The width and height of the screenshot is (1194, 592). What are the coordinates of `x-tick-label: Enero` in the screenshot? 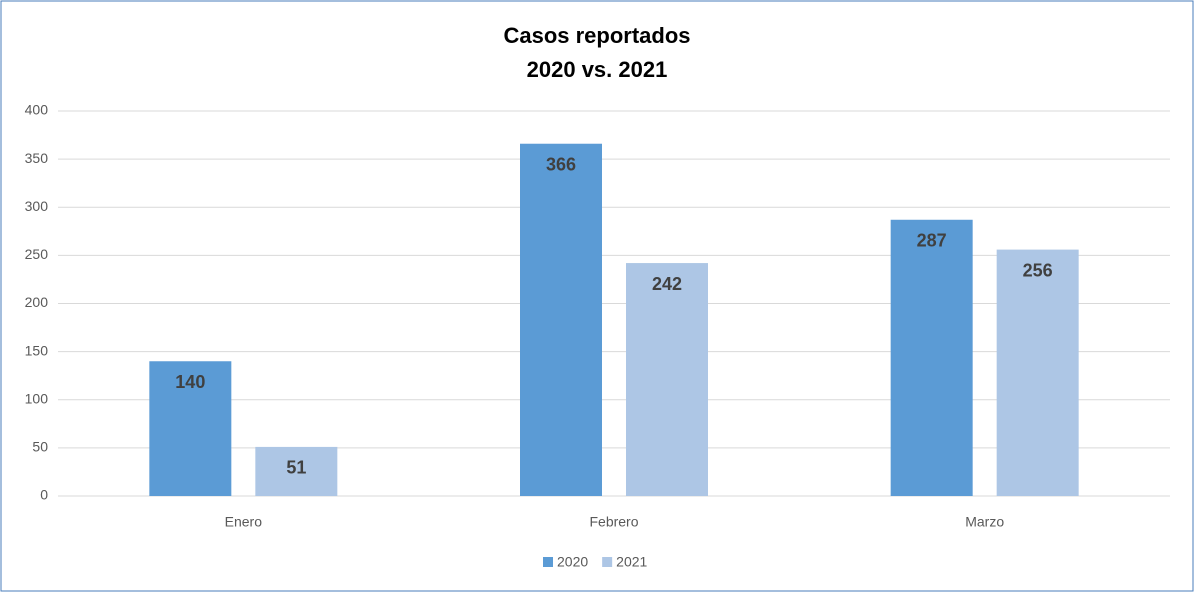 It's located at (244, 522).